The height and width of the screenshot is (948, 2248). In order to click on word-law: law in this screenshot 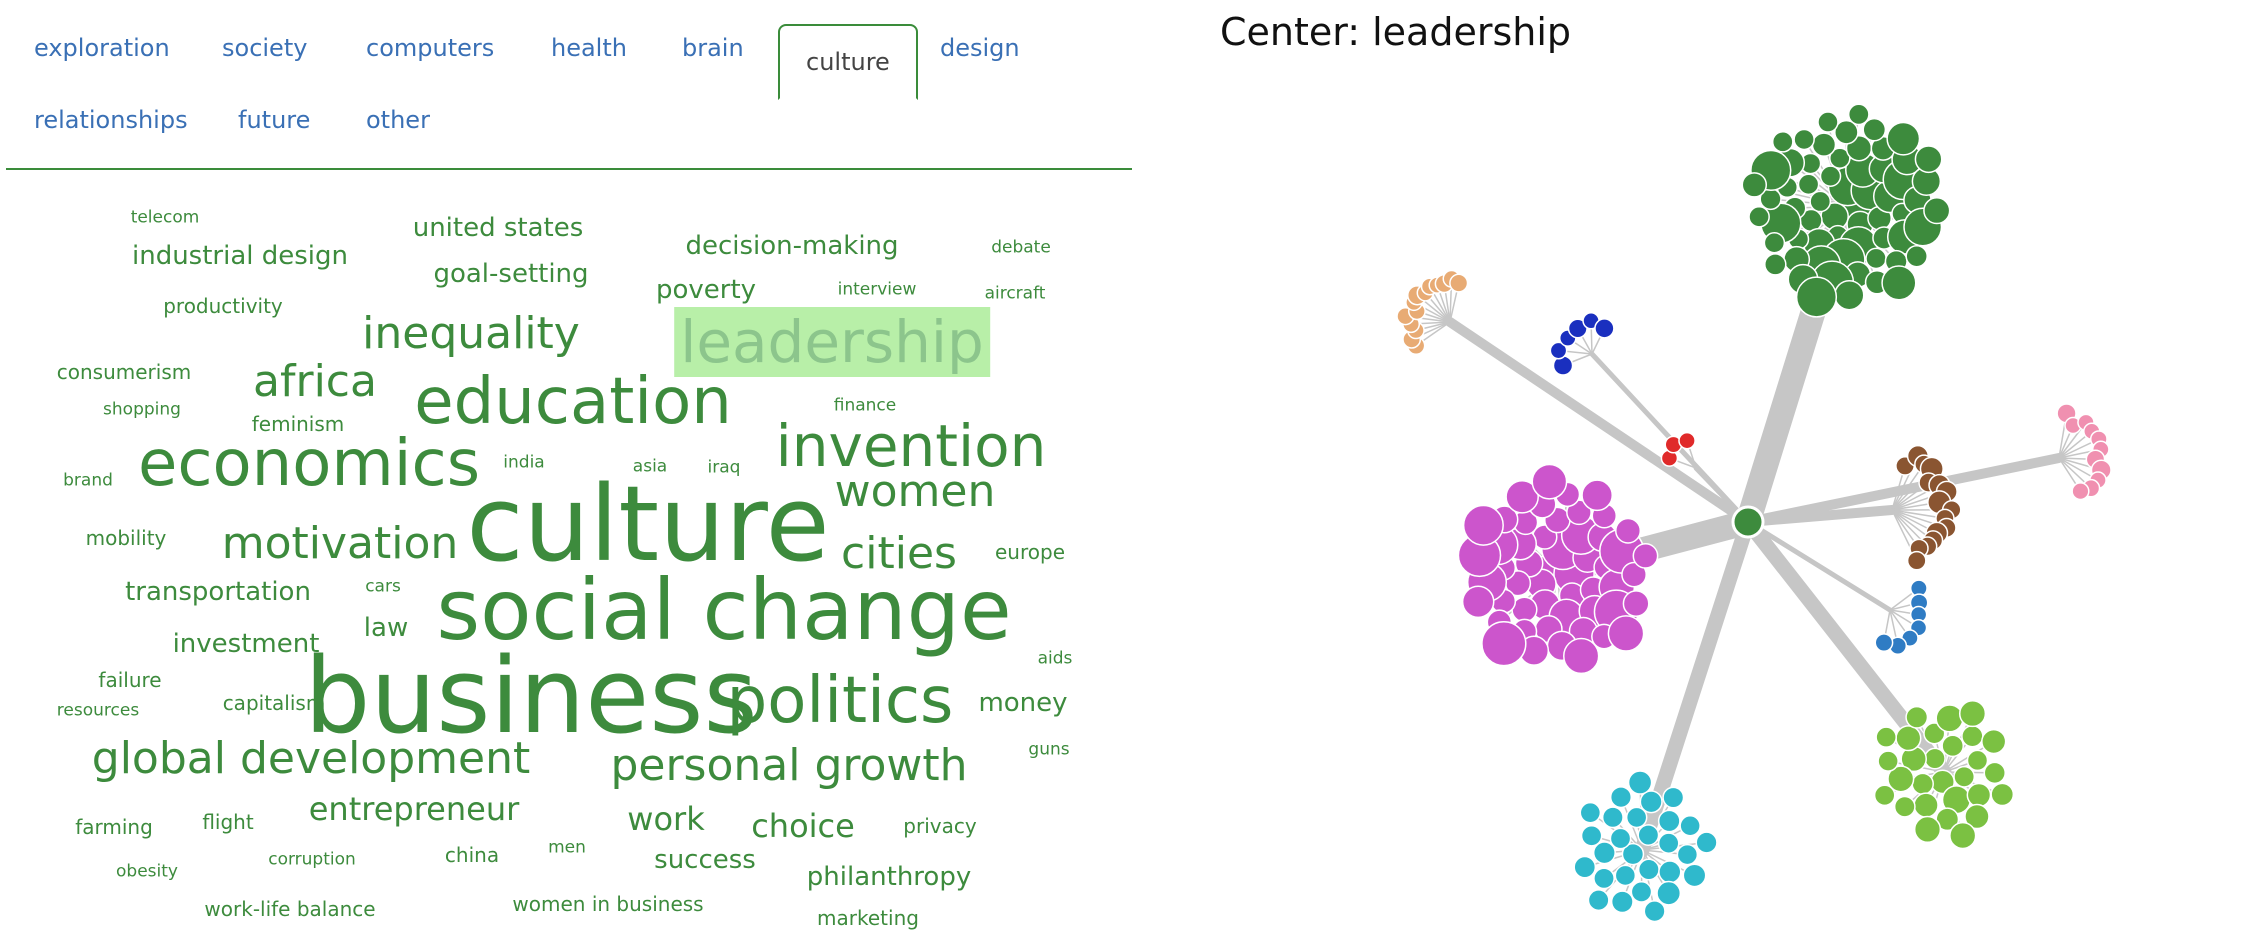, I will do `click(386, 628)`.